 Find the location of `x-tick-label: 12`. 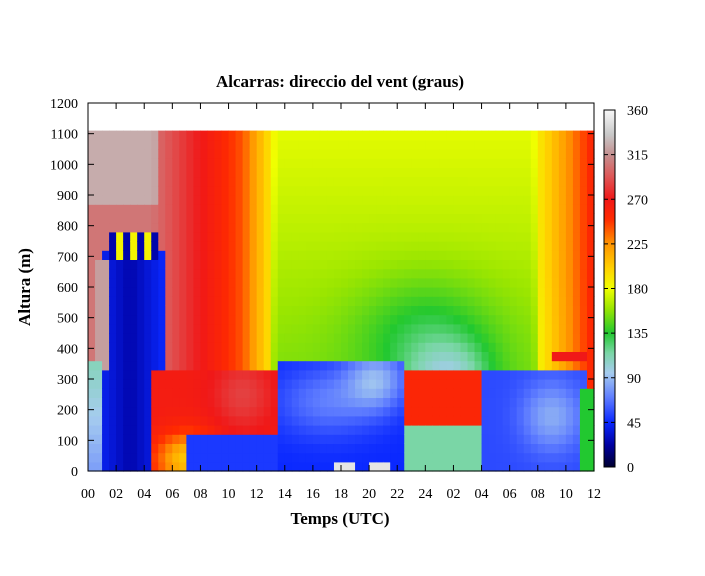

x-tick-label: 12 is located at coordinates (257, 494).